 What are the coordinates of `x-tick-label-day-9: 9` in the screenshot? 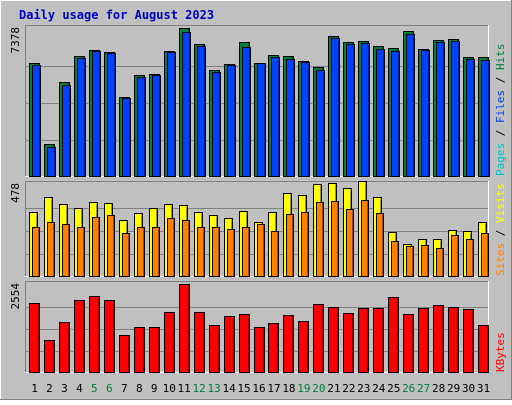 It's located at (154, 388).